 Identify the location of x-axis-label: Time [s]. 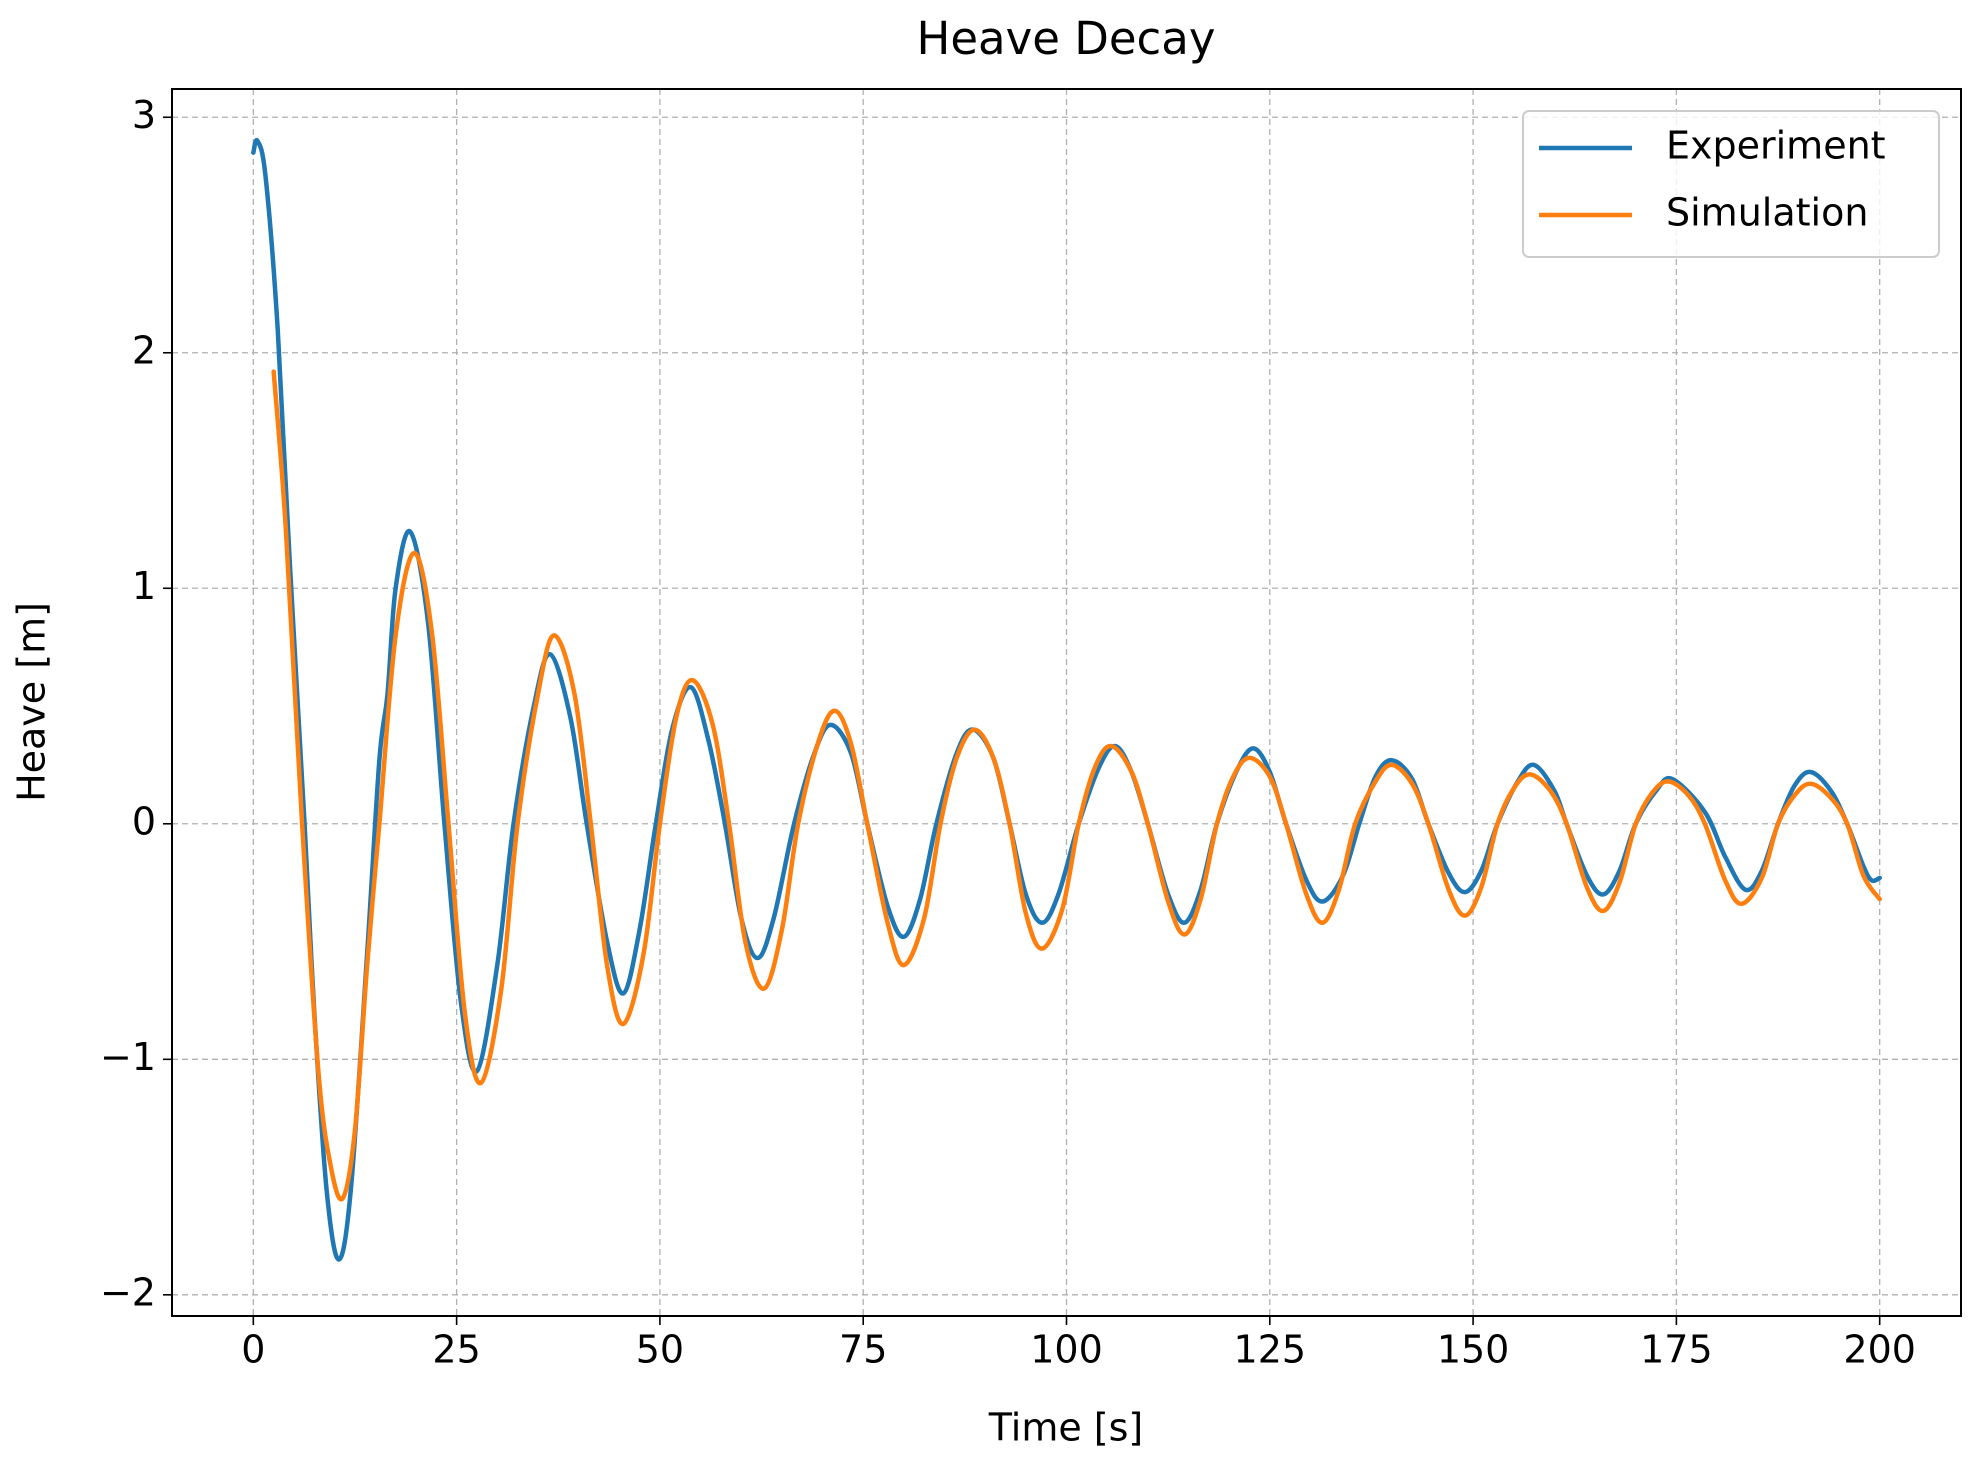
(1066, 1428).